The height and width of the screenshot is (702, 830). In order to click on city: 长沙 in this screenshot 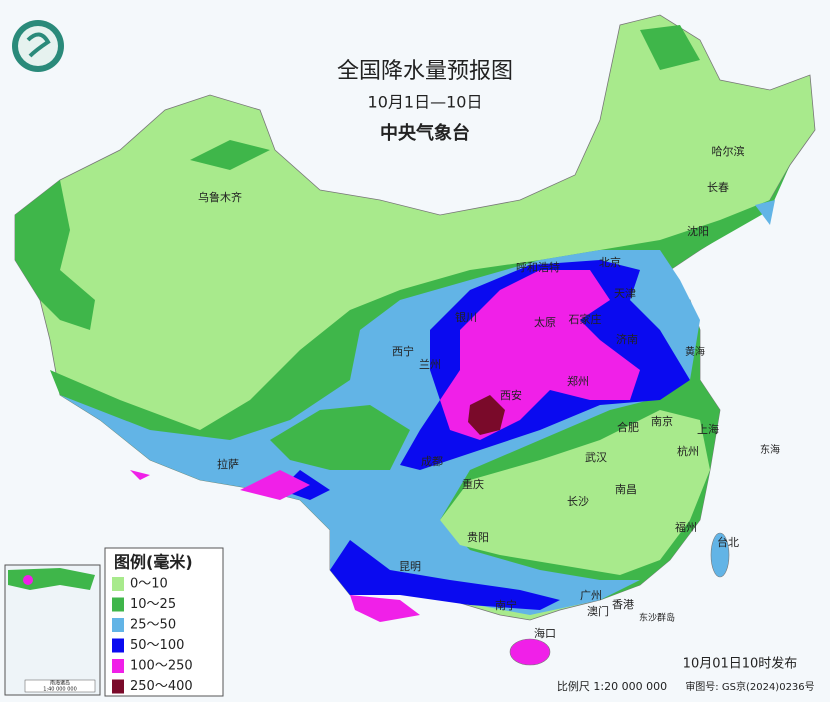, I will do `click(578, 501)`.